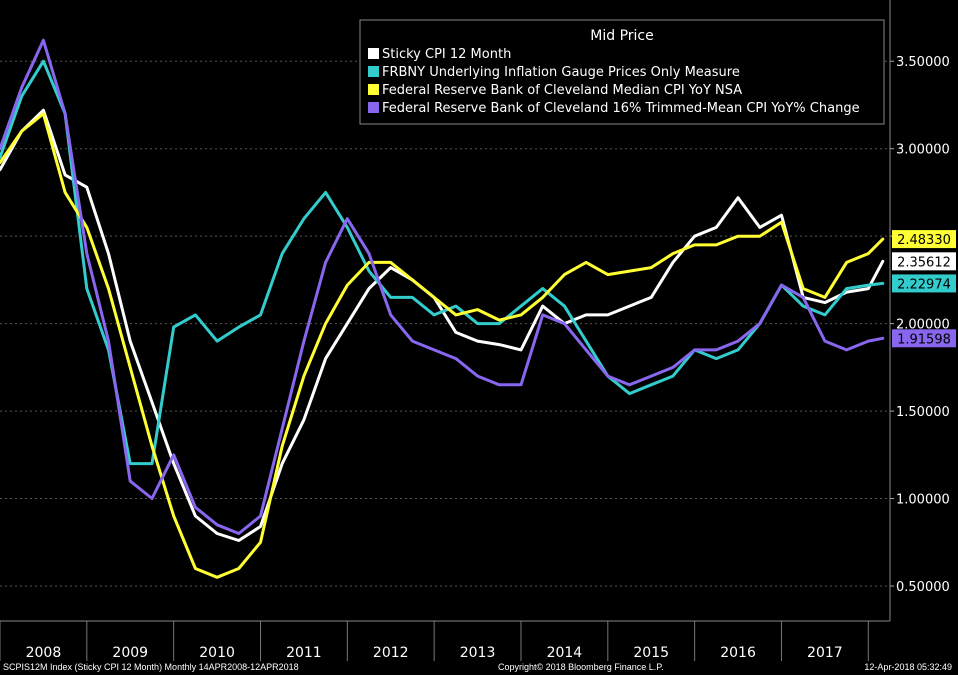 The height and width of the screenshot is (675, 958). I want to click on last-value-label: 2.22974, so click(924, 284).